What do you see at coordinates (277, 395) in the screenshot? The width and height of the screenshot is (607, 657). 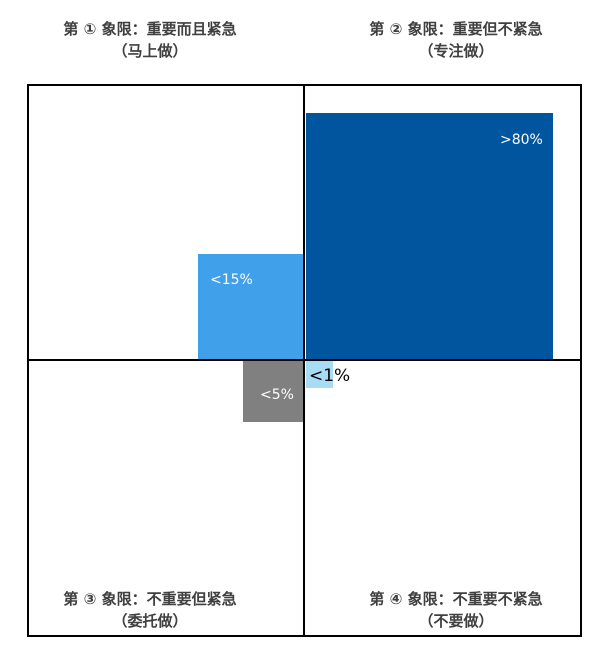 I see `quadrant-3-share-label: <5%` at bounding box center [277, 395].